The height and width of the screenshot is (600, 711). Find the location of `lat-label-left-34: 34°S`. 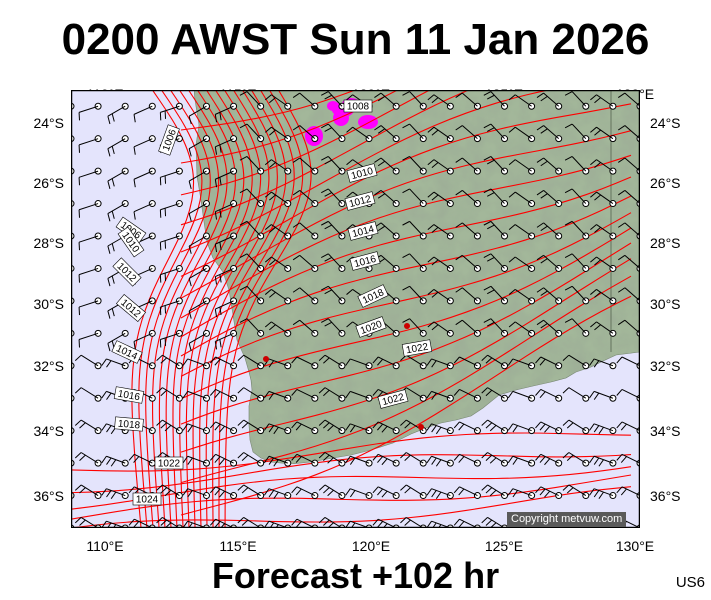

lat-label-left-34: 34°S is located at coordinates (48, 431).